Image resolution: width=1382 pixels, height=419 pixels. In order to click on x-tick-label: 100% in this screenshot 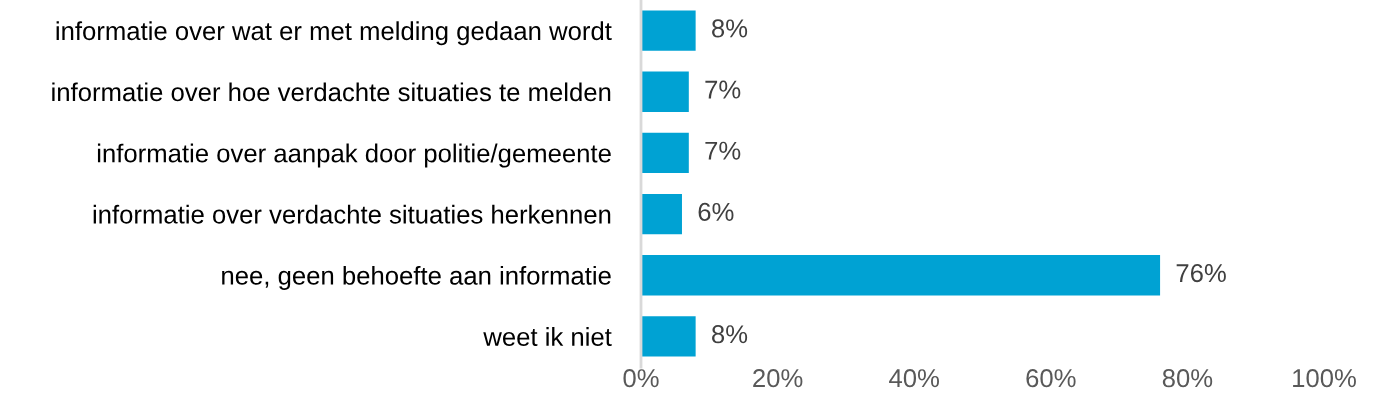, I will do `click(1324, 378)`.